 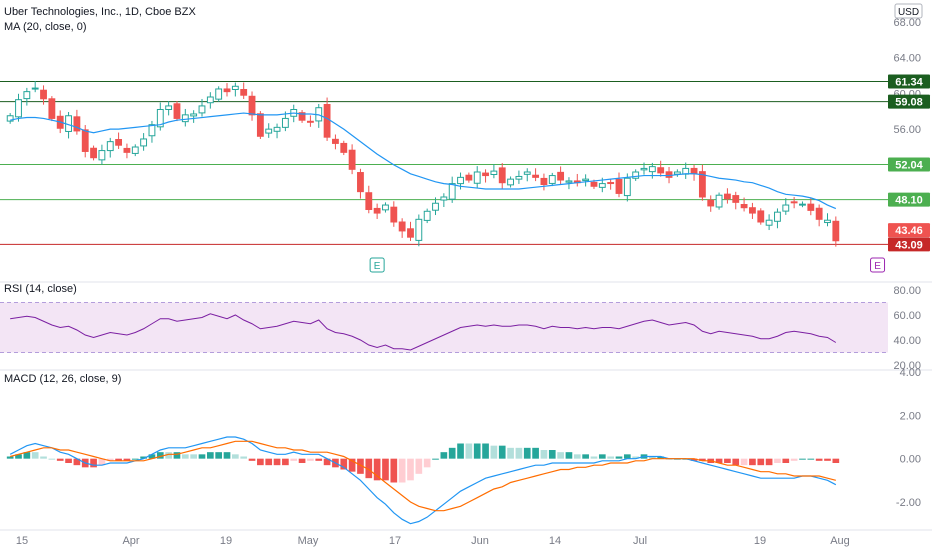 What do you see at coordinates (423, 332) in the screenshot?
I see `rsi-line` at bounding box center [423, 332].